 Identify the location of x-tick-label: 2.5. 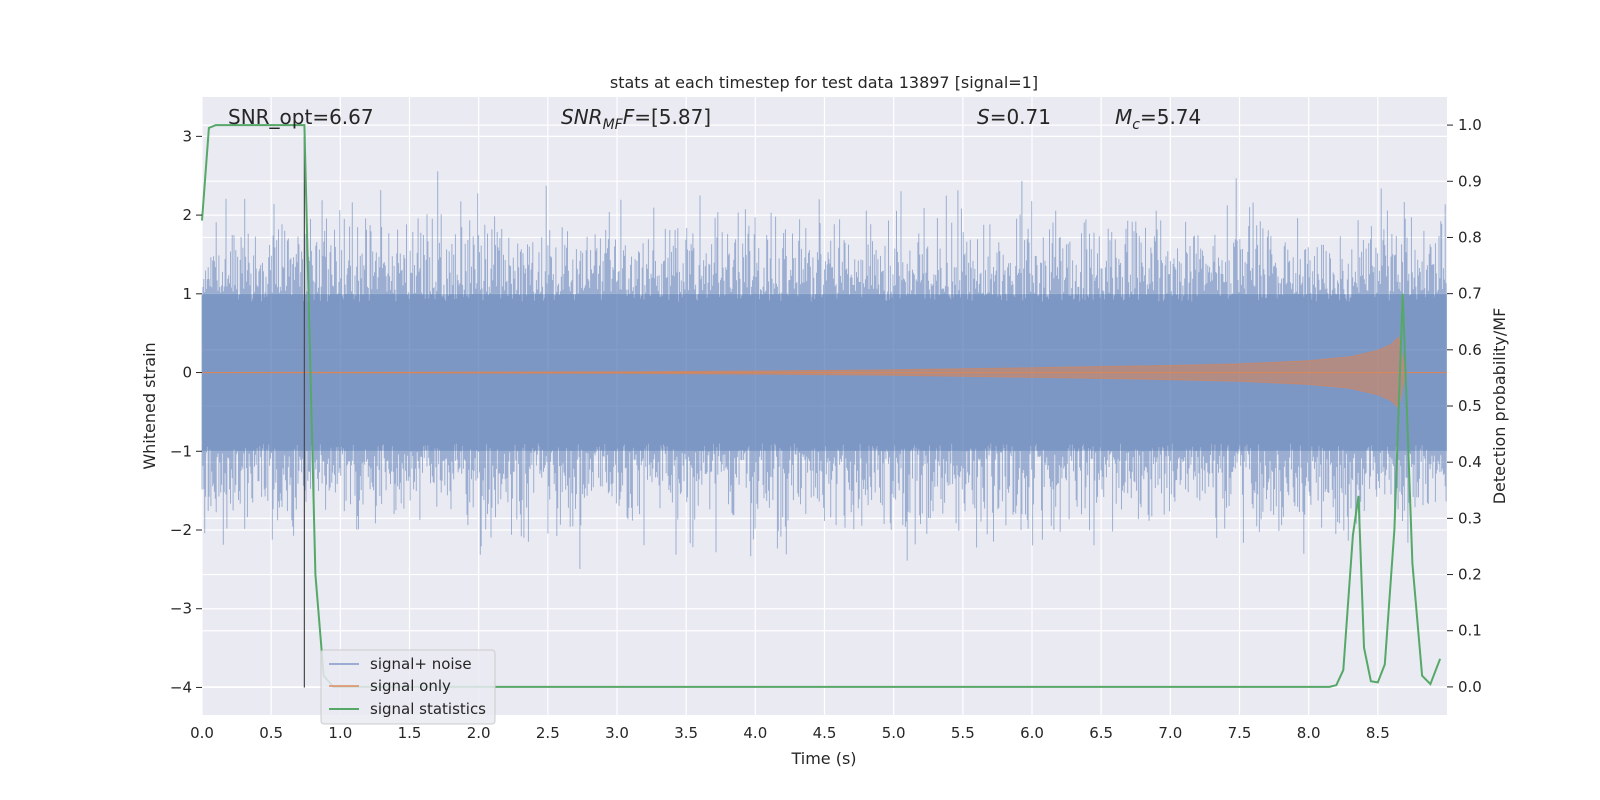
(548, 733).